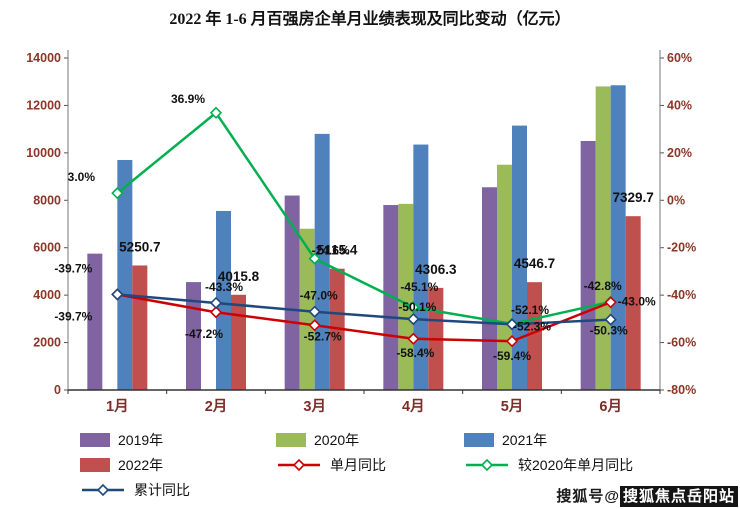  Describe the element at coordinates (637, 301) in the screenshot. I see `point-value-label: -43.0%` at that location.